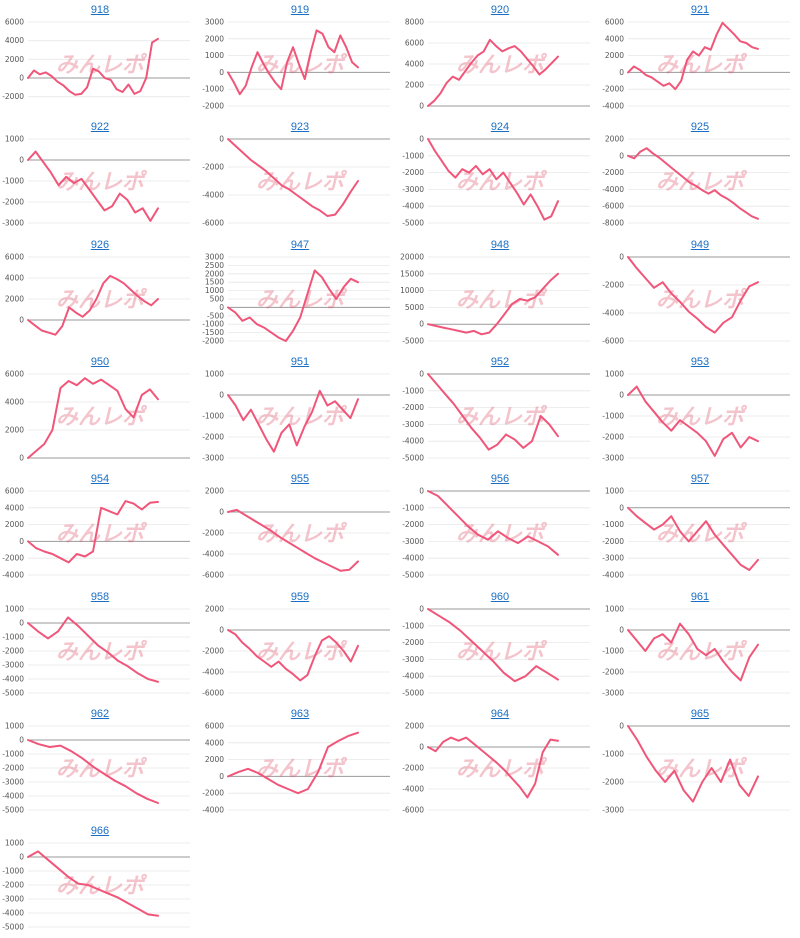 The image size is (800, 938). Describe the element at coordinates (100, 596) in the screenshot. I see `chart-title-link: 958` at that location.